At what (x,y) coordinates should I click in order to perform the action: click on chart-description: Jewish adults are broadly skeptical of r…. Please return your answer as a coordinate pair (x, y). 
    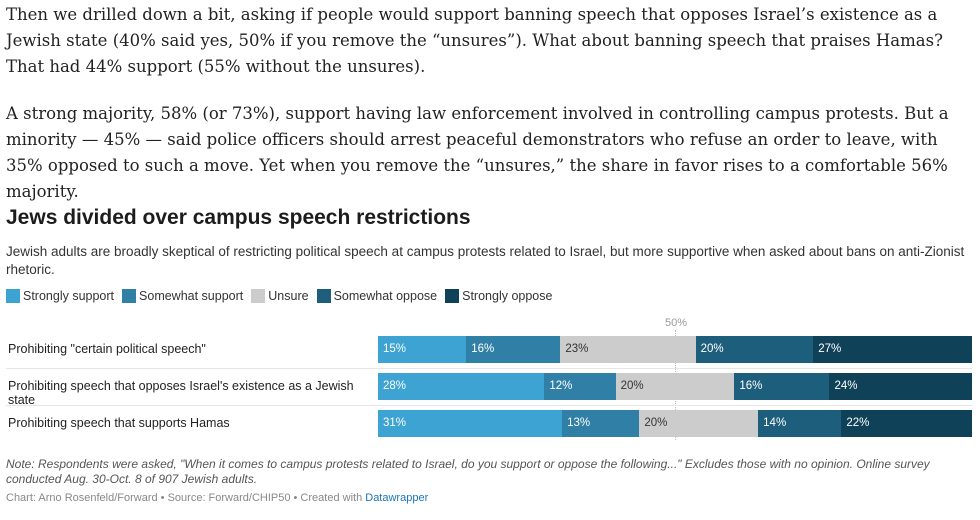
    Looking at the image, I should click on (485, 260).